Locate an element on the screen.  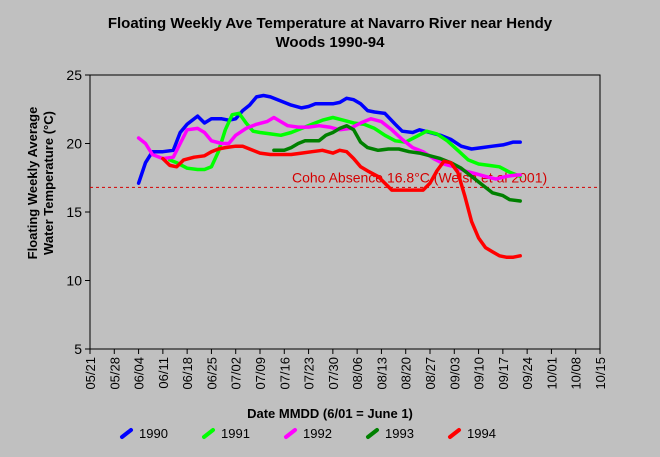
x-tick-label: 10/01 is located at coordinates (551, 373).